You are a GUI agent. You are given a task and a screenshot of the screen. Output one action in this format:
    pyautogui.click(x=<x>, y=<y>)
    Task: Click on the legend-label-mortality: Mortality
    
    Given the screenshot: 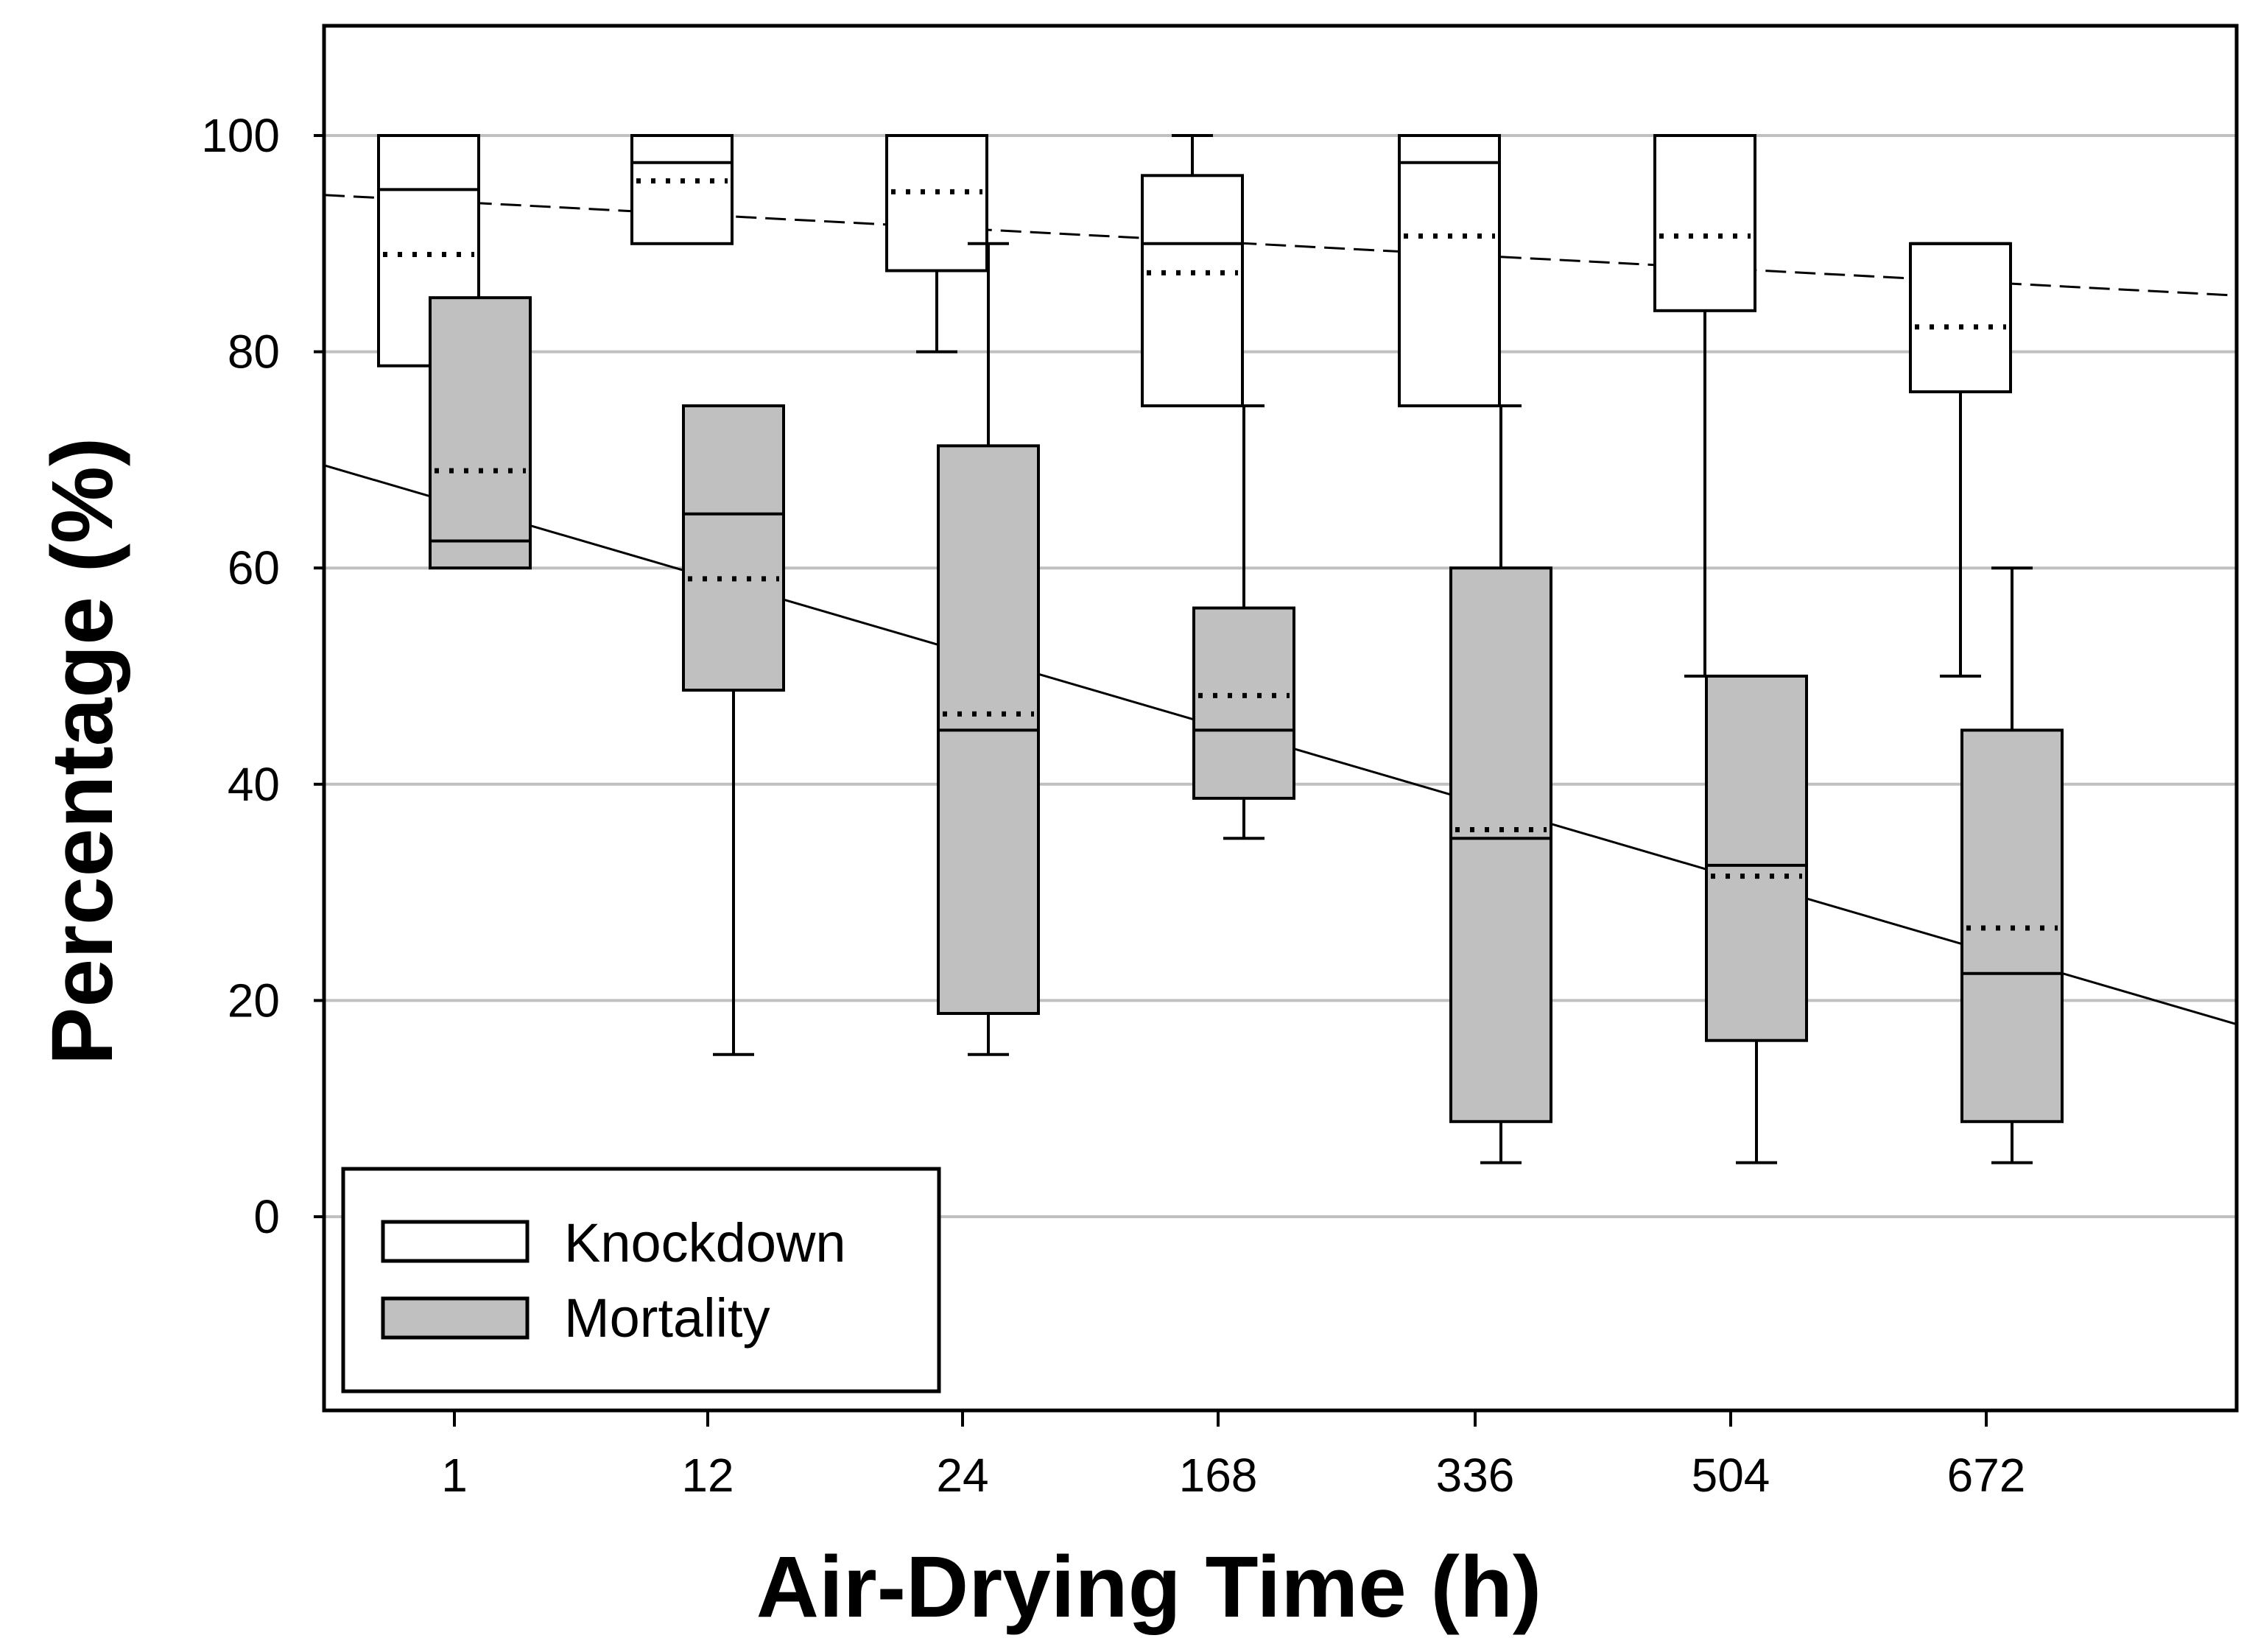 What is the action you would take?
    pyautogui.click(x=667, y=1318)
    